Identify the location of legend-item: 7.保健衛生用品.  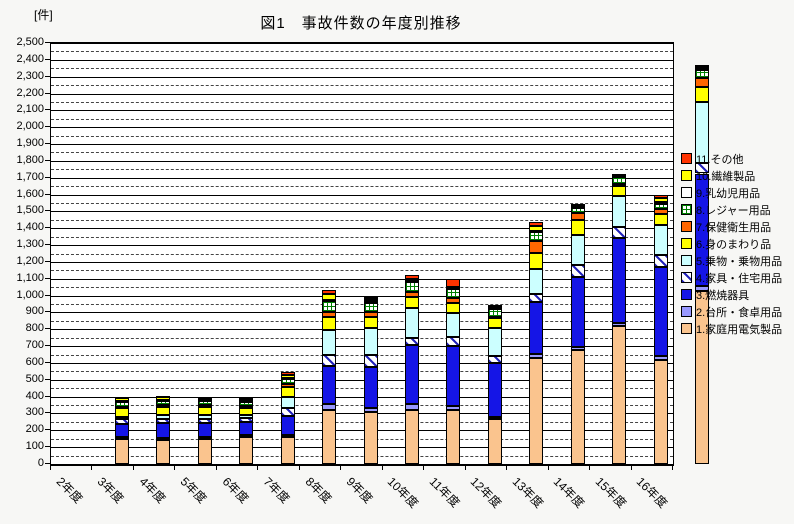
(731, 226).